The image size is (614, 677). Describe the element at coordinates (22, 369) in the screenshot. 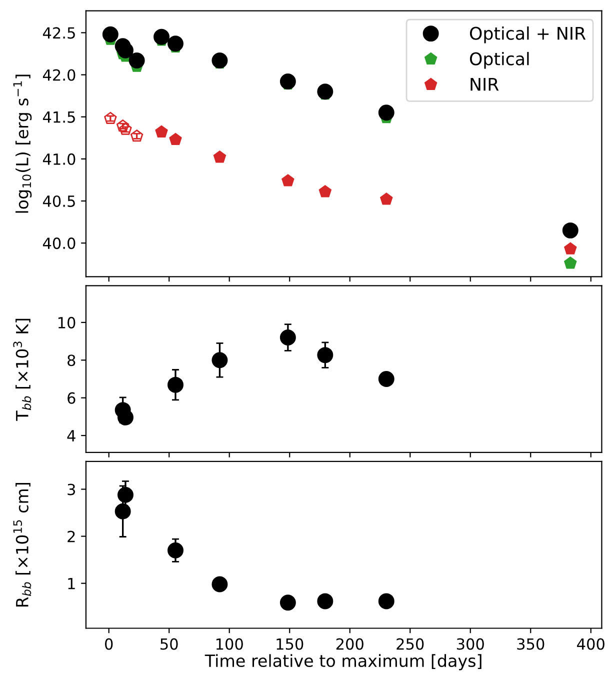

I see `y-axis-title: T$_{bb}$ [×10$^{3}$ K]` at that location.